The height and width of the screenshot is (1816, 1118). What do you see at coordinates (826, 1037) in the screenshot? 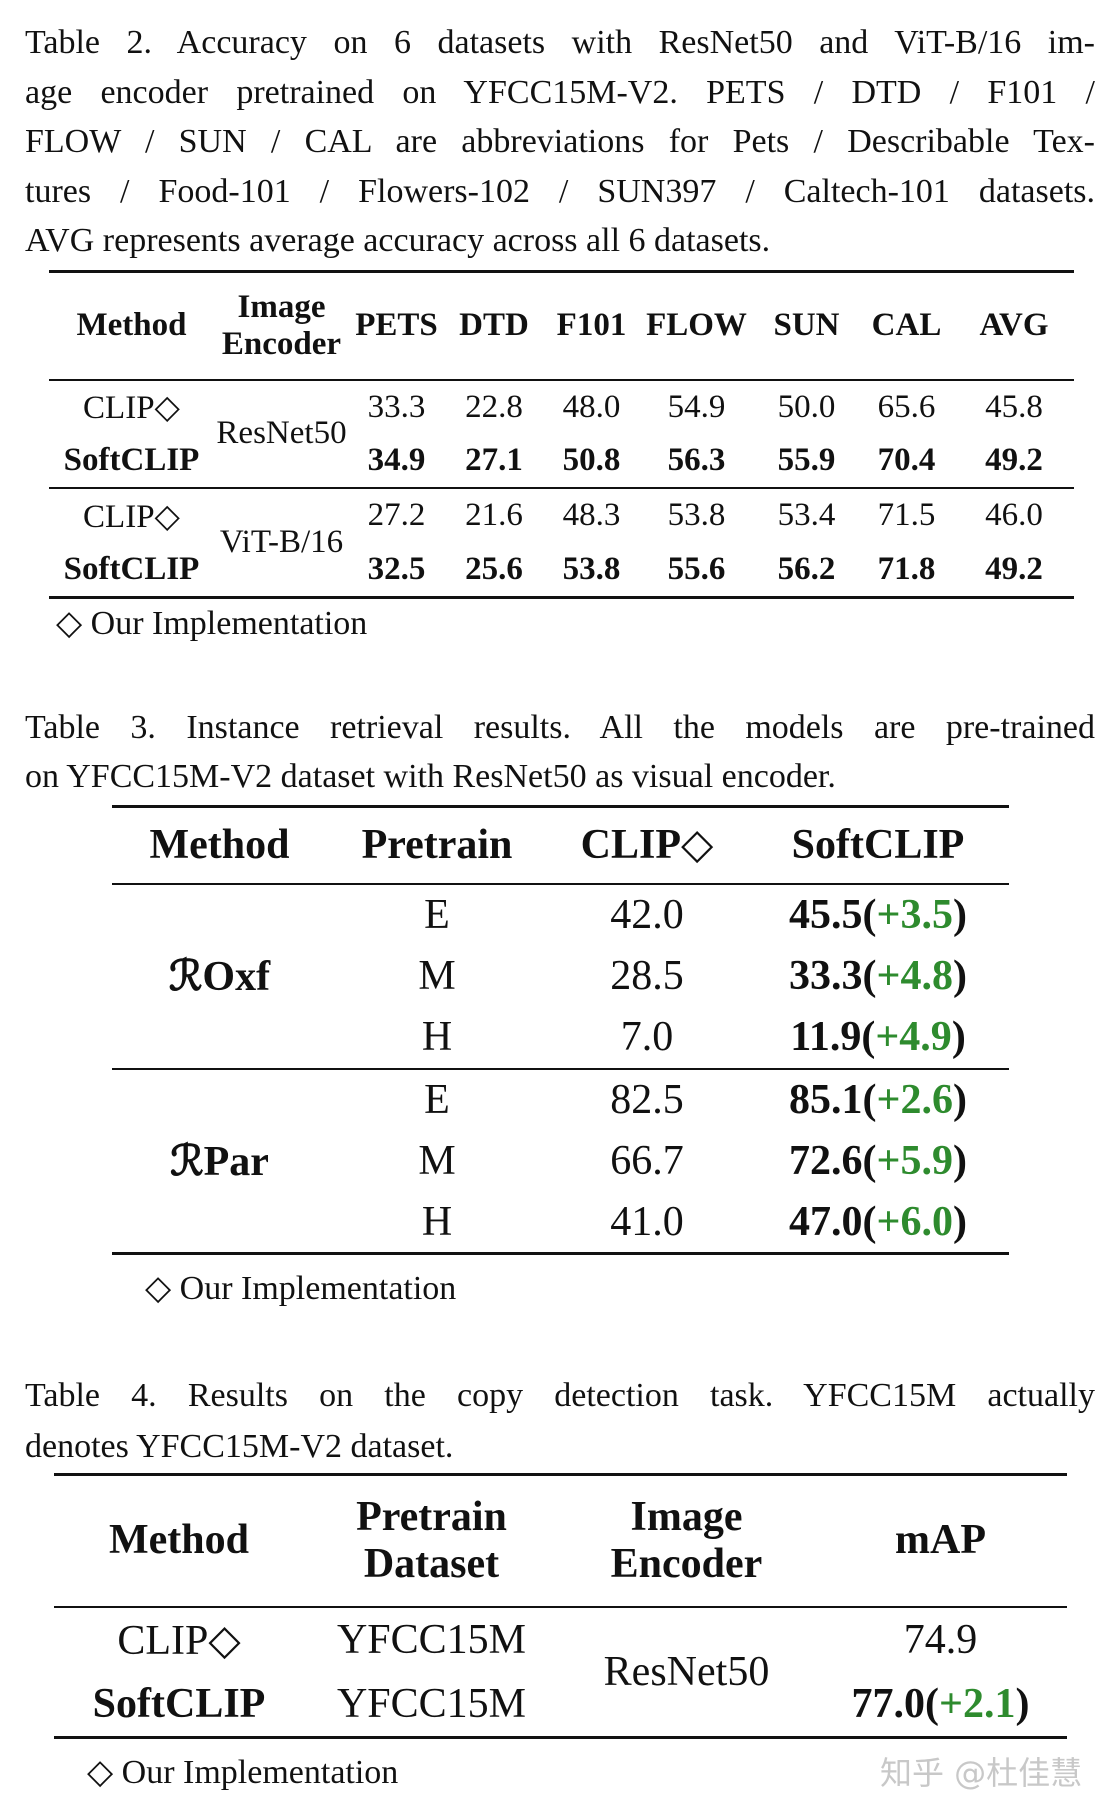
I see `value-text: 11.9` at bounding box center [826, 1037].